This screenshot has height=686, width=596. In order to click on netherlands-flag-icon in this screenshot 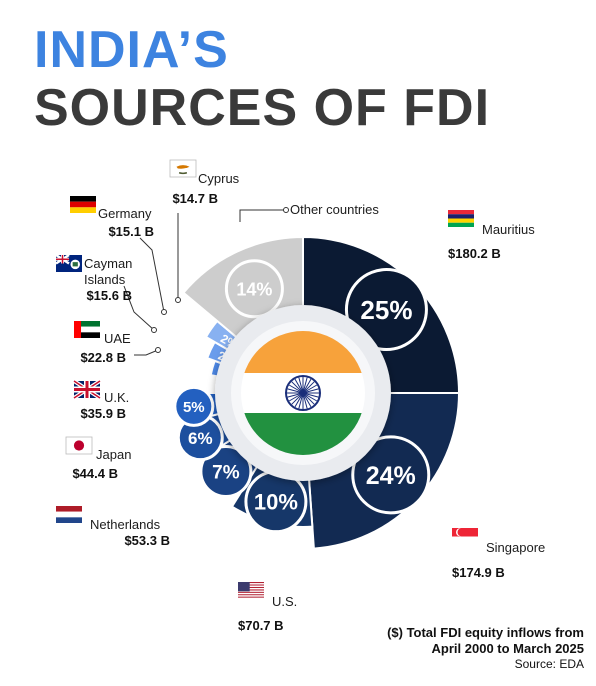, I will do `click(69, 514)`.